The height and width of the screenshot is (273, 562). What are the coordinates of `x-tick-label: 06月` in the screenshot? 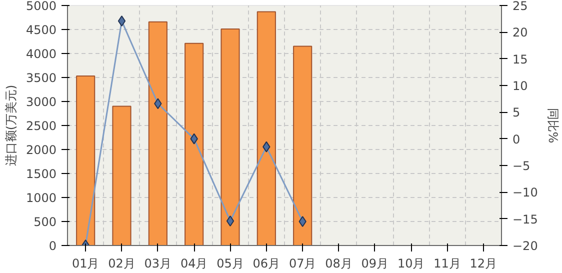 It's located at (266, 263).